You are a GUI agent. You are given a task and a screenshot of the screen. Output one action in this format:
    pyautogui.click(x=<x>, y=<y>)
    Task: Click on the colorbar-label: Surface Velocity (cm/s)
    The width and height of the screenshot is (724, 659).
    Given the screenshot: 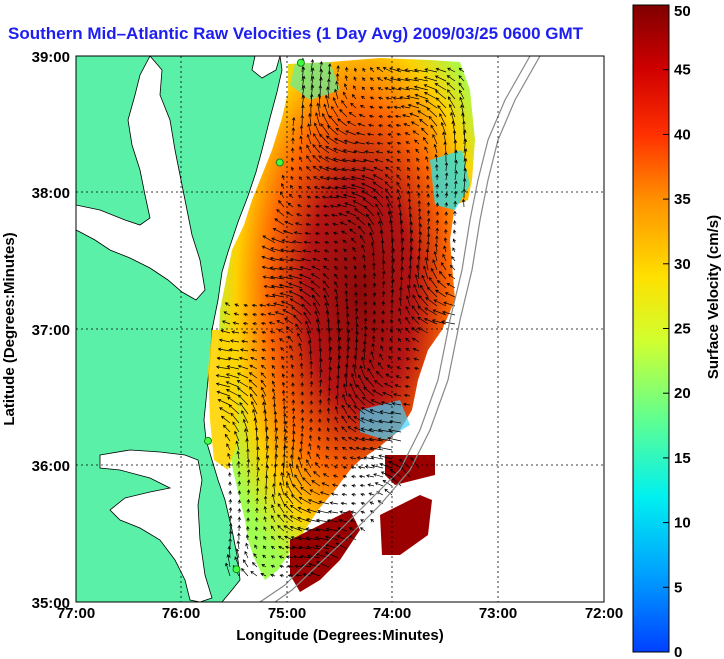 What is the action you would take?
    pyautogui.click(x=713, y=297)
    